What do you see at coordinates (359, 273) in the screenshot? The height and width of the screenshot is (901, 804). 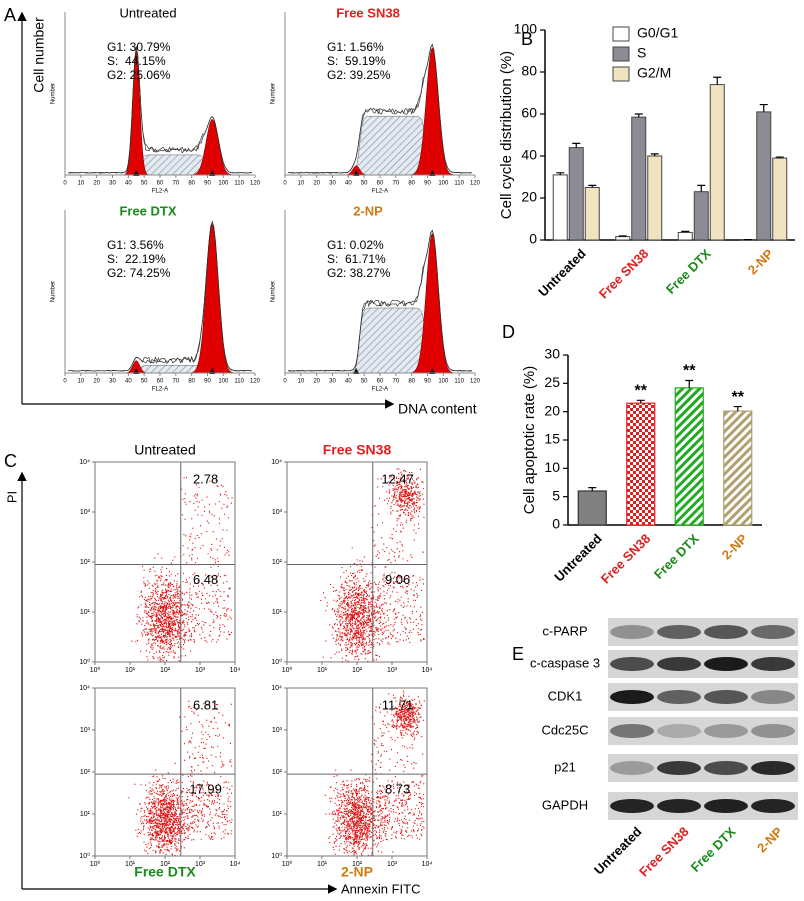 I see `stat-text: G2: 38.27%` at bounding box center [359, 273].